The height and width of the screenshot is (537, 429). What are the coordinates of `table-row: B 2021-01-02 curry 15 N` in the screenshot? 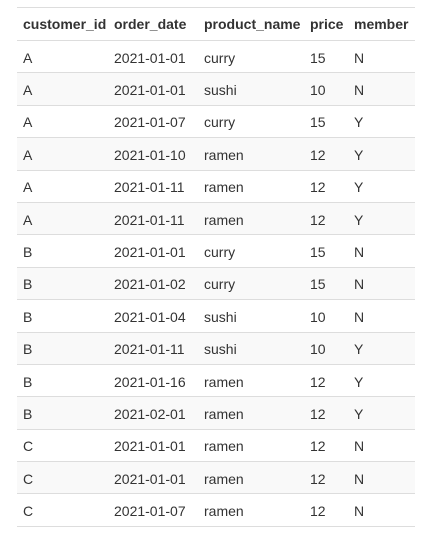 It's located at (216, 284).